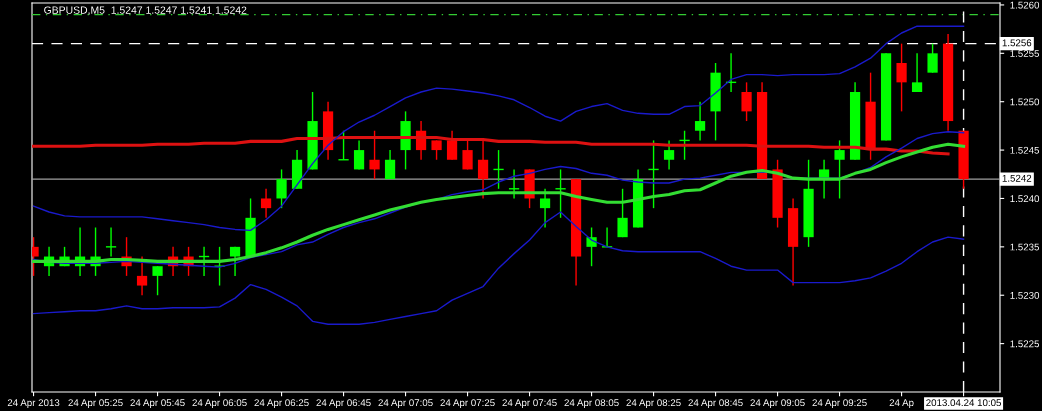  I want to click on ref-line-label: 1.5256, so click(1017, 43).